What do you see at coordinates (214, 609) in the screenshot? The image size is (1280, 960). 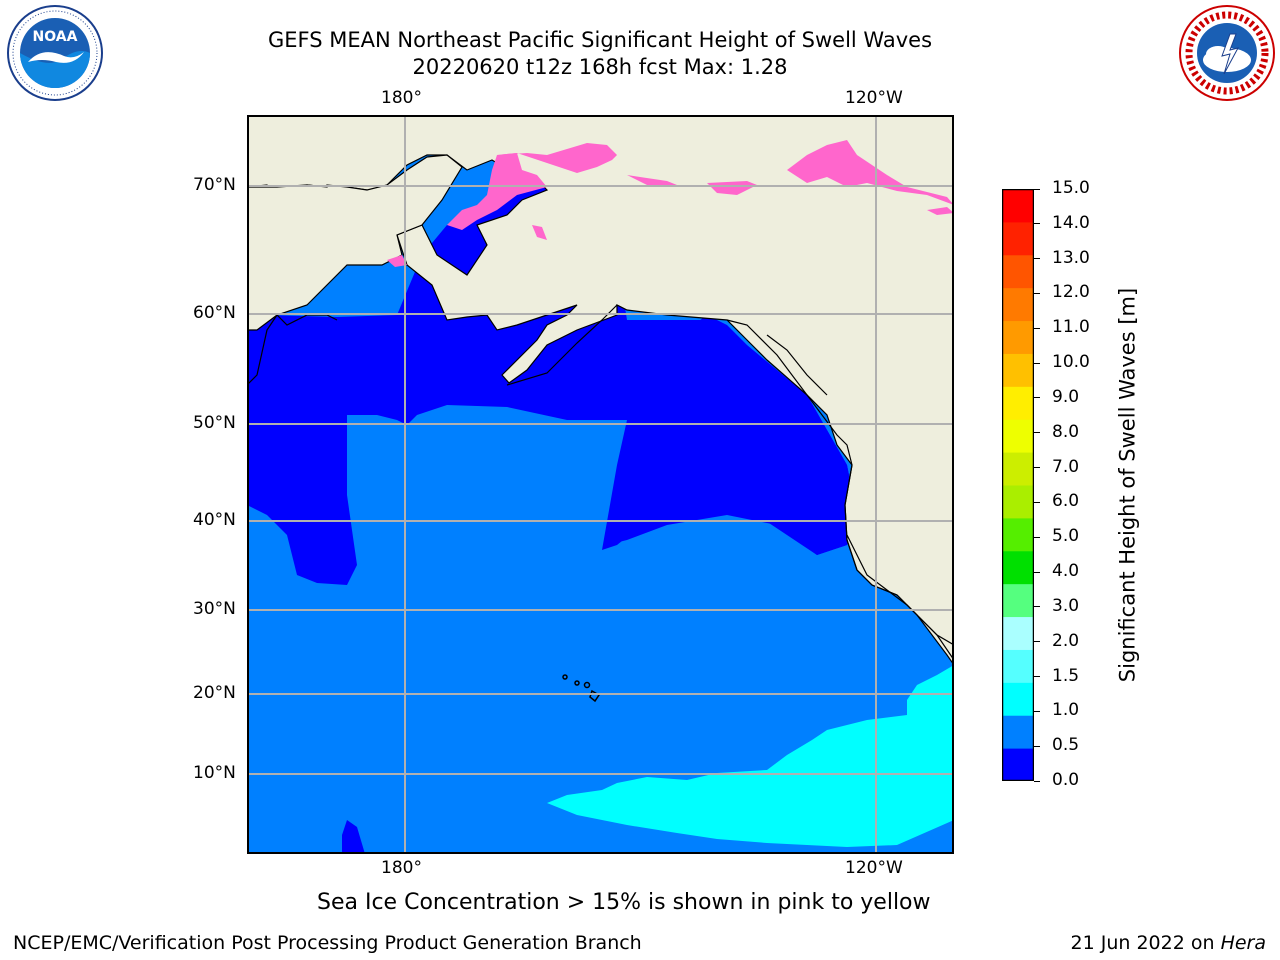 I see `lat-label-30n: 30°N` at bounding box center [214, 609].